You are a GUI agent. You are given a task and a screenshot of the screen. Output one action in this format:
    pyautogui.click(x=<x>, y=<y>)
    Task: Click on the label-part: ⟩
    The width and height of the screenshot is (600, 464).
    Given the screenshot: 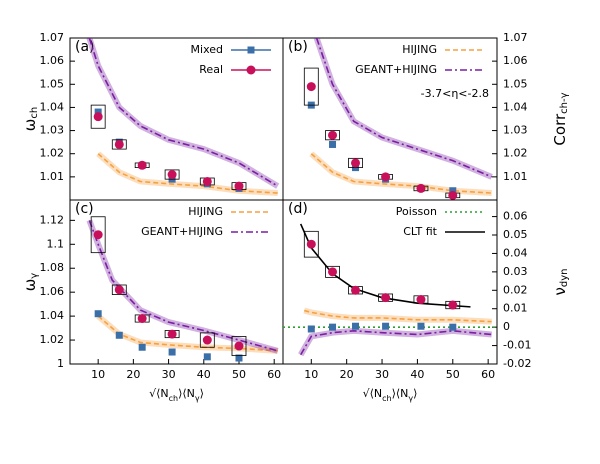 What is the action you would take?
    pyautogui.click(x=202, y=393)
    